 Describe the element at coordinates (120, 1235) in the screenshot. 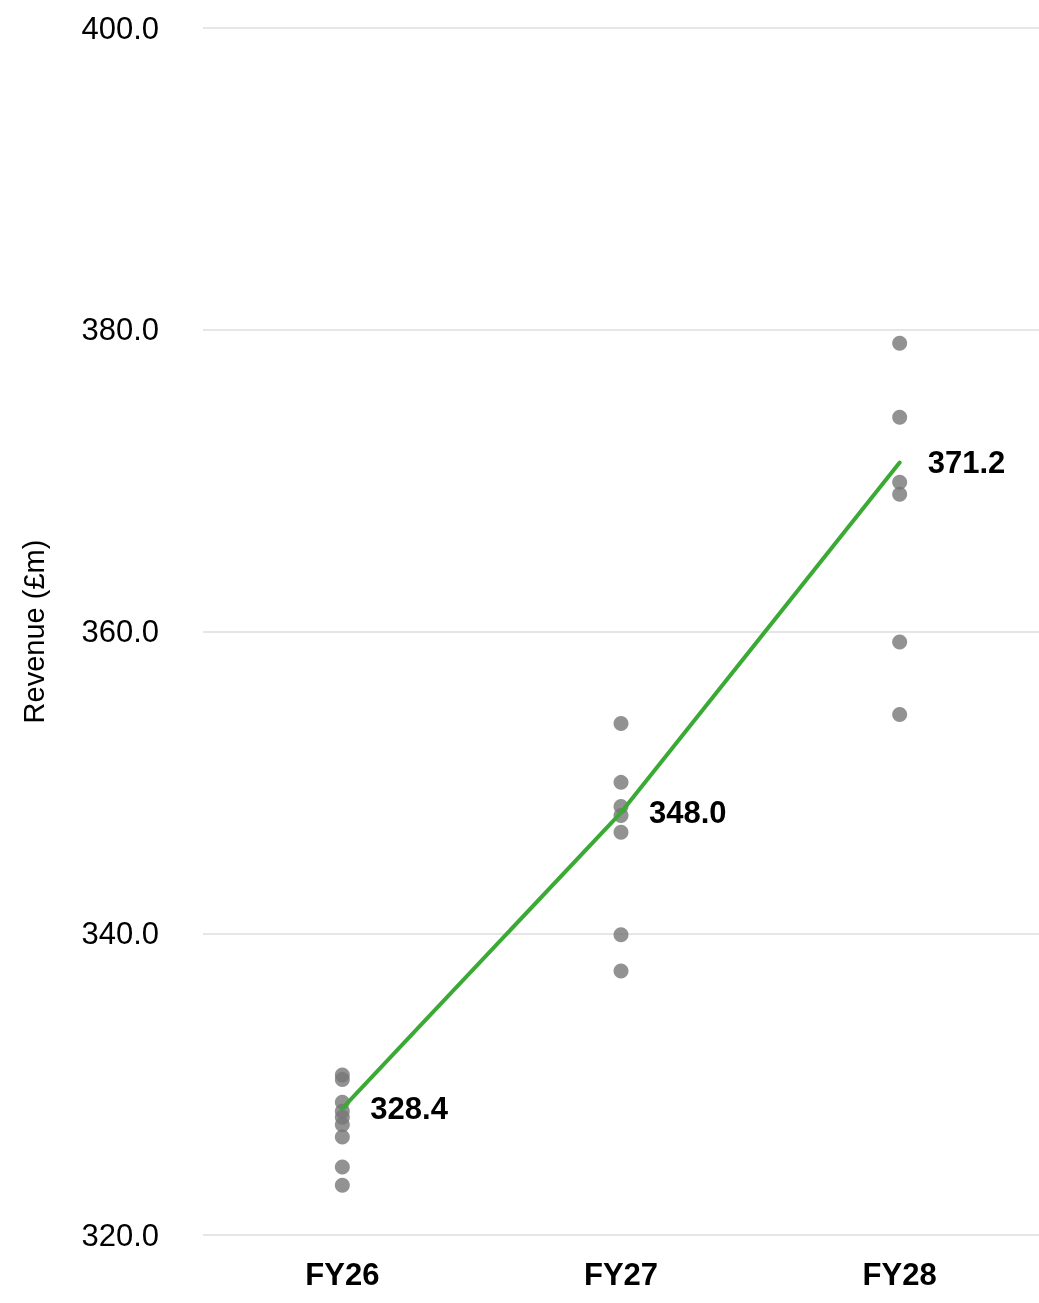

I see `y-tick-label: 320.0` at that location.